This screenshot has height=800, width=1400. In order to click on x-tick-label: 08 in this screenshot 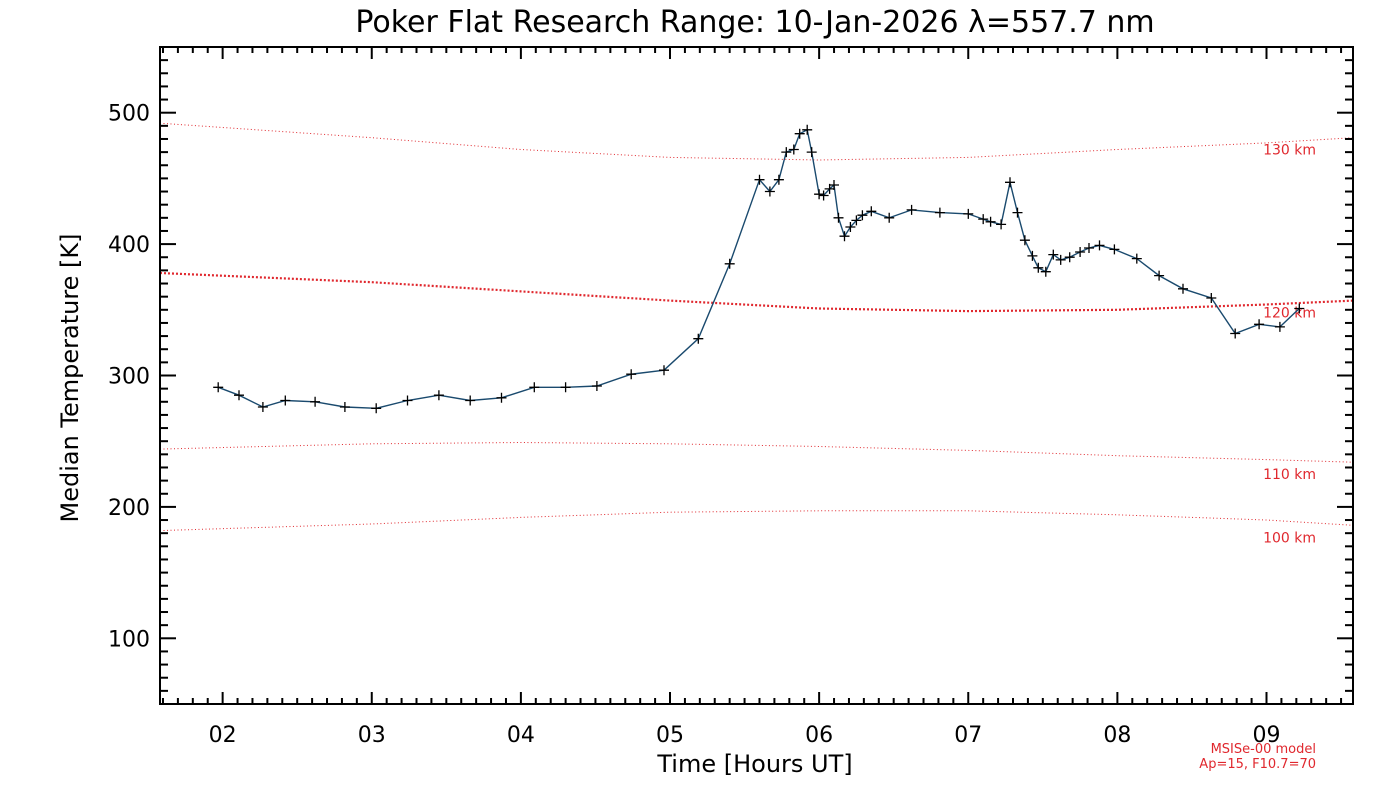, I will do `click(1117, 735)`.